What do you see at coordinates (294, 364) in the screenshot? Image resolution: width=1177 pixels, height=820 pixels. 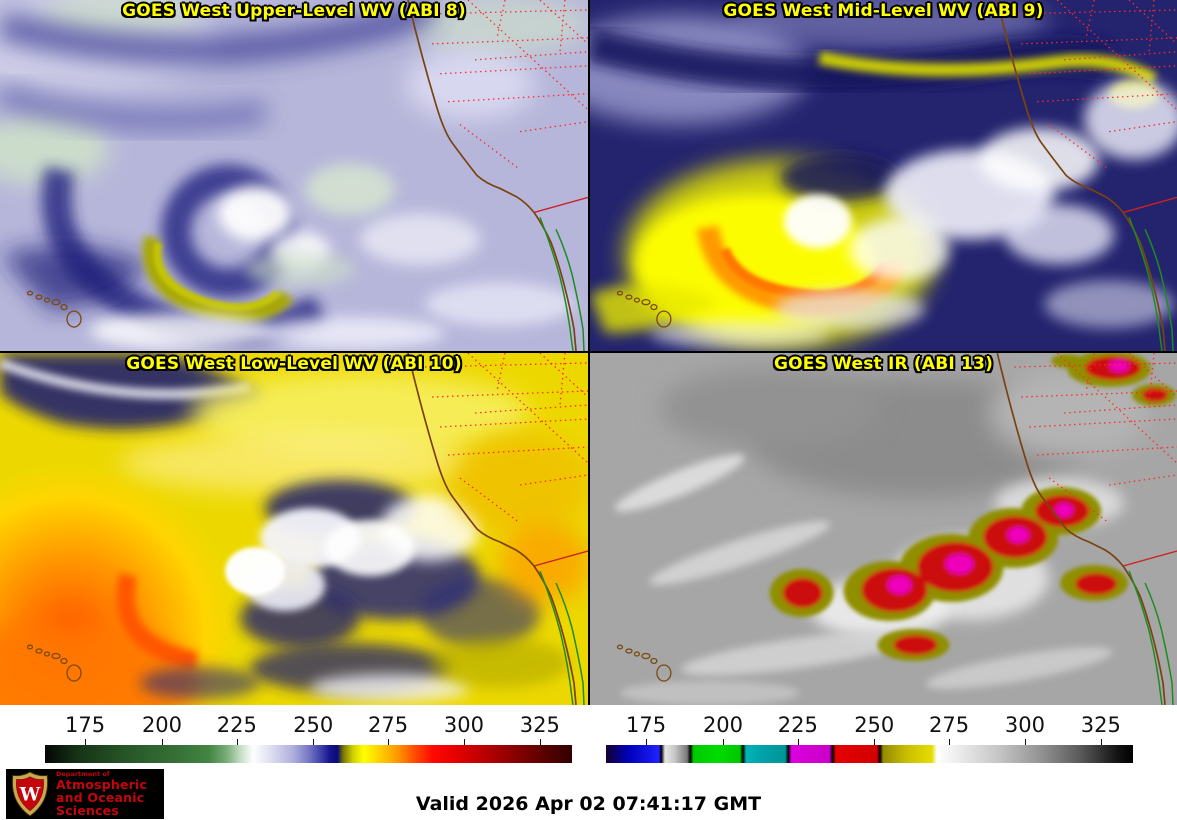 I see `panel-title-abi10: GOES West Low-Level WV (ABI 10)` at bounding box center [294, 364].